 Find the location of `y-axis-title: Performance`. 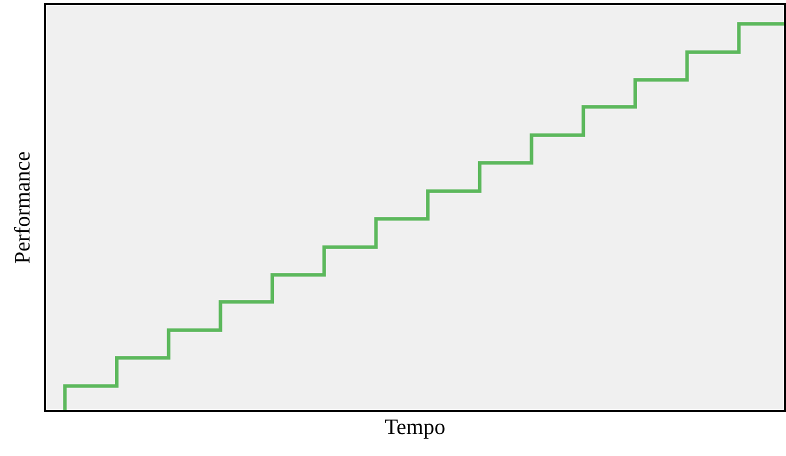

y-axis-title: Performance is located at coordinates (22, 207).